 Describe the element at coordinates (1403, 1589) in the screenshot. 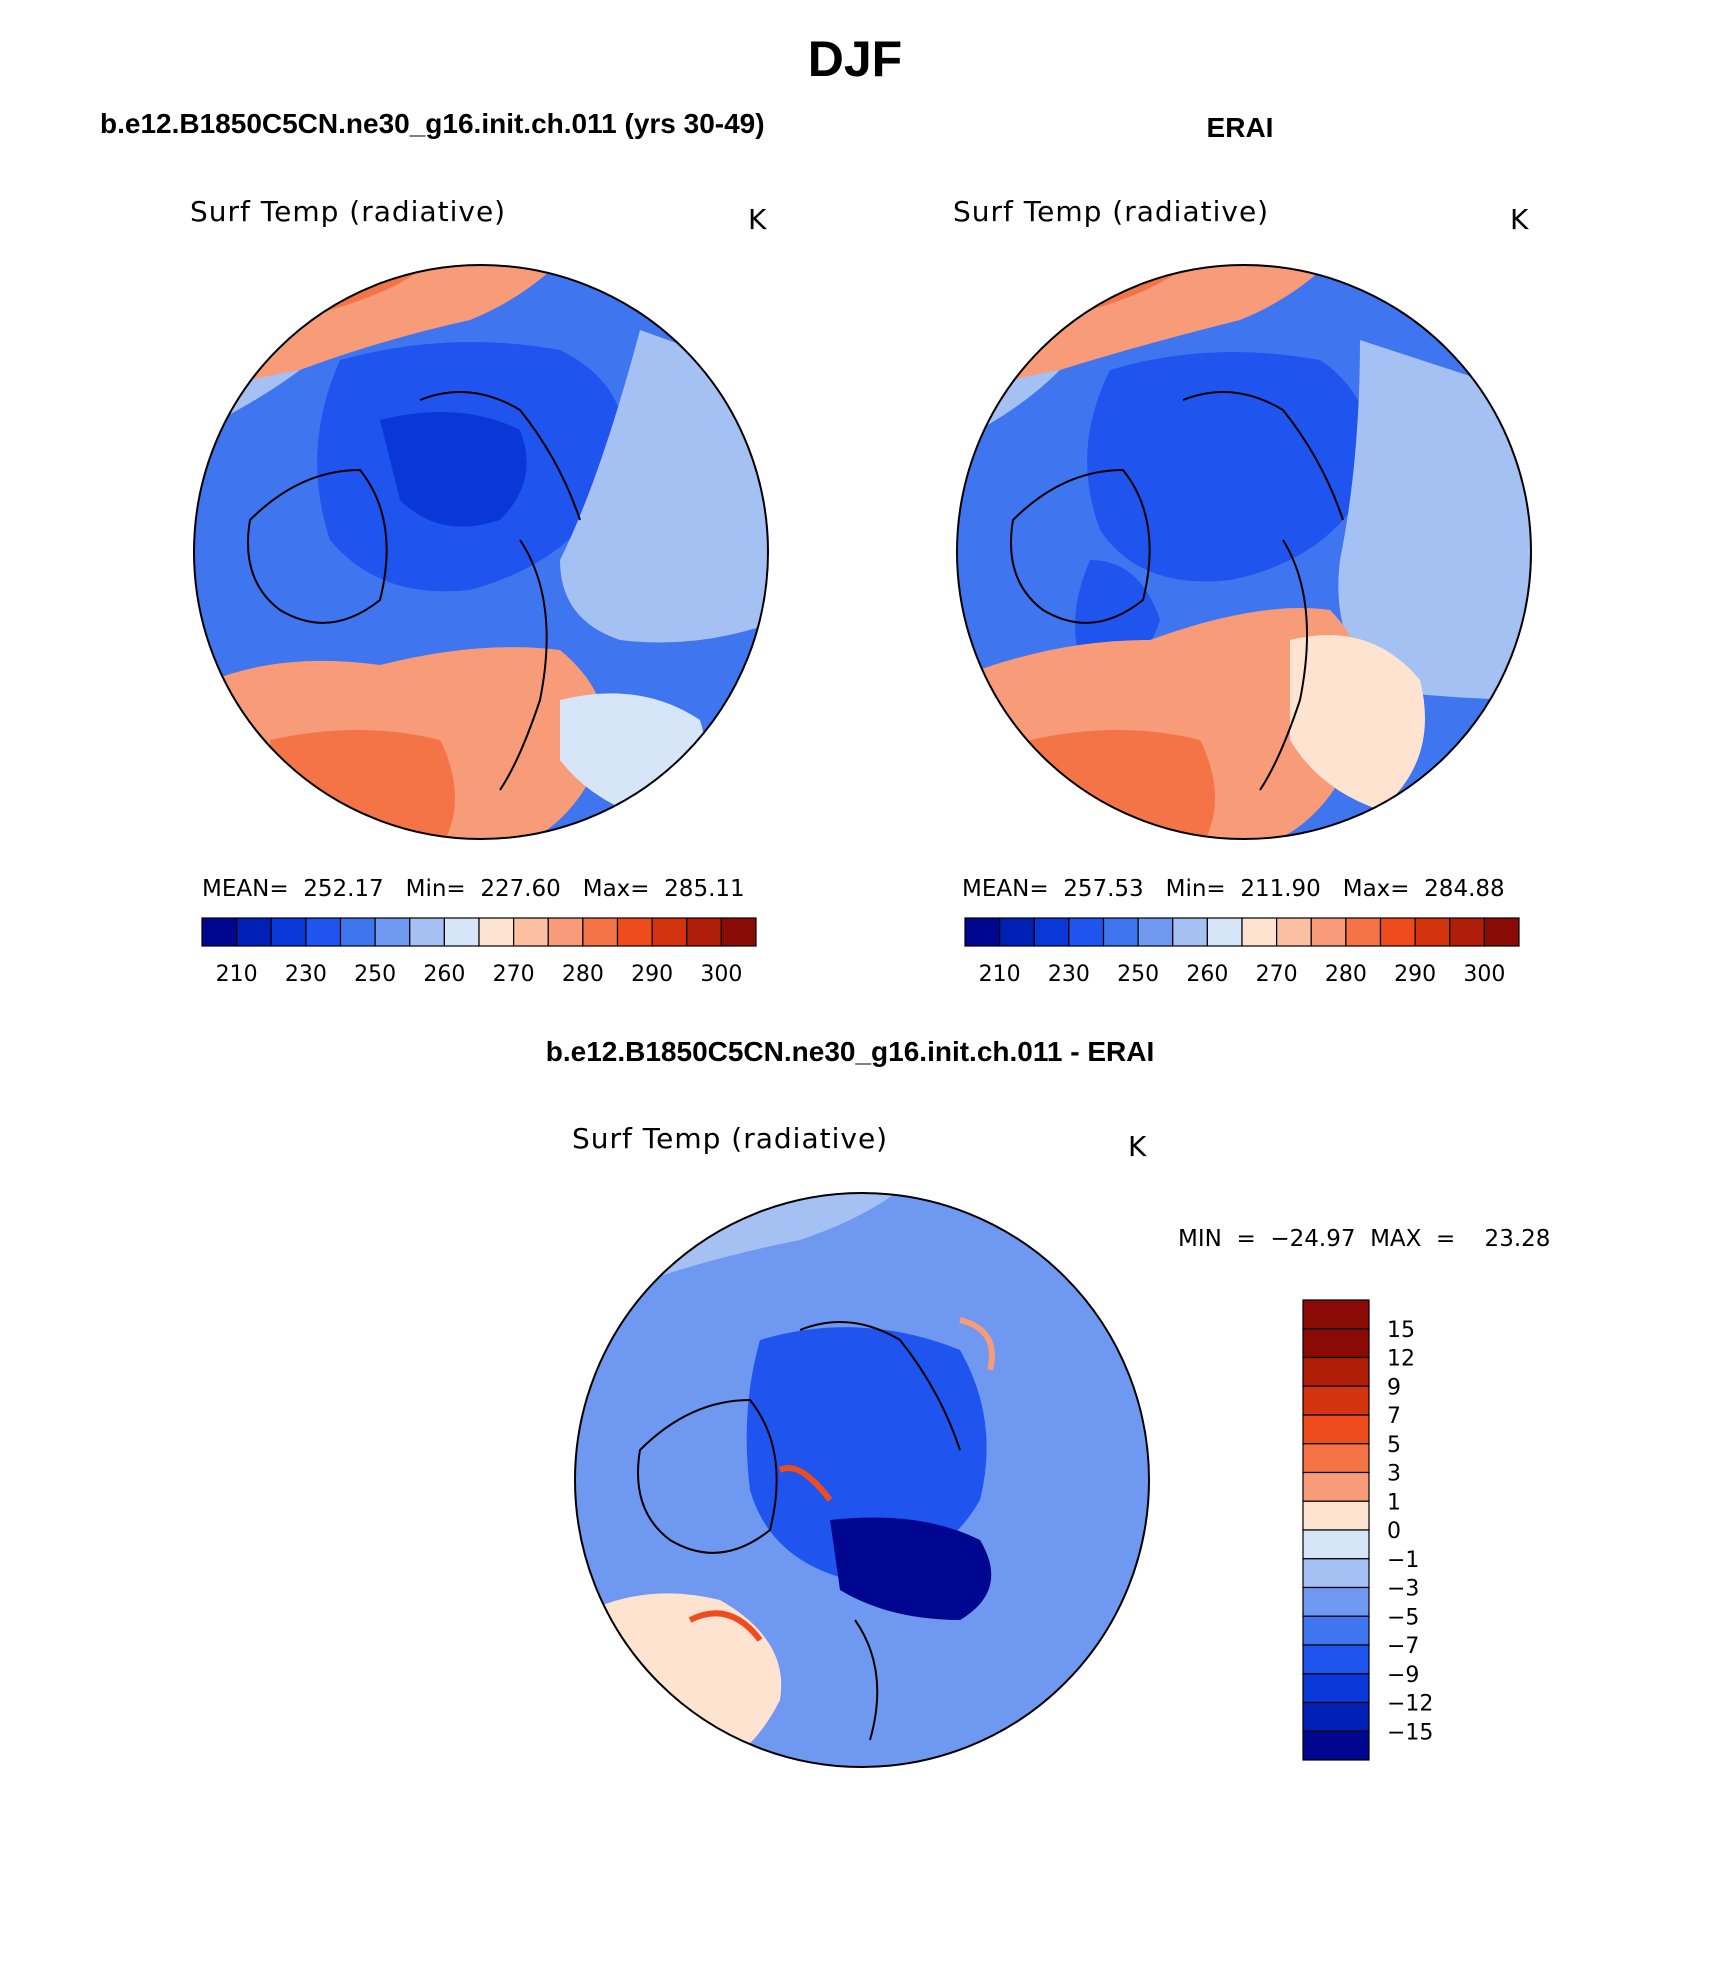

I see `colorbar-tick-label: −3` at that location.